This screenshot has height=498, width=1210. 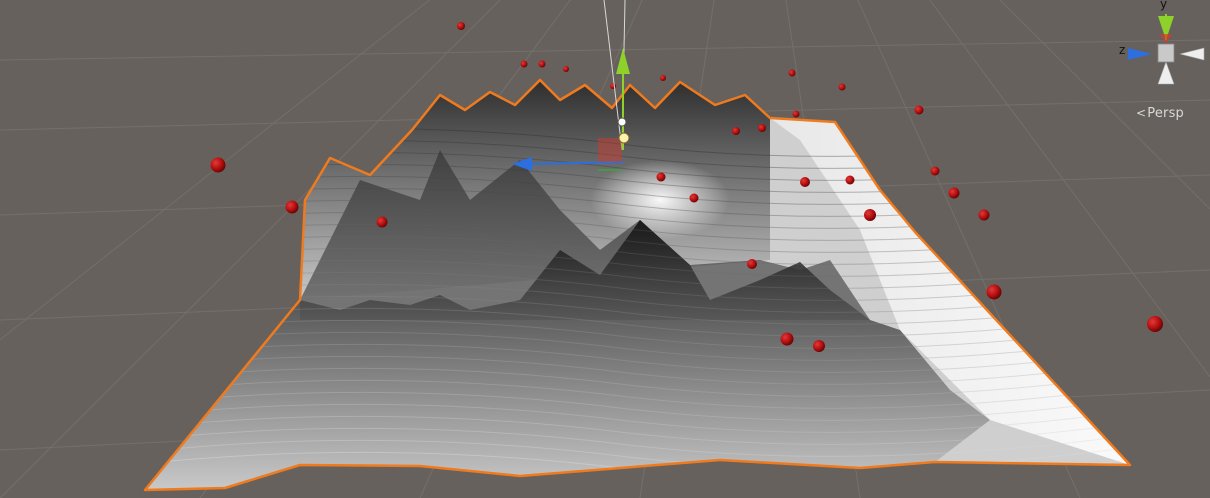 I want to click on projection-toggle-button: <Persp, so click(x=1160, y=113).